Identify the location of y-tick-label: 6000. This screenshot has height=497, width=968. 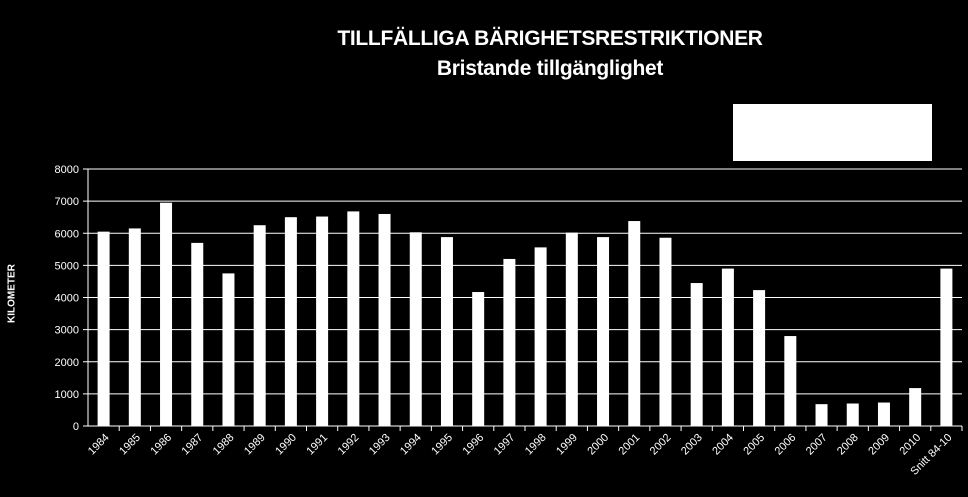
(67, 234).